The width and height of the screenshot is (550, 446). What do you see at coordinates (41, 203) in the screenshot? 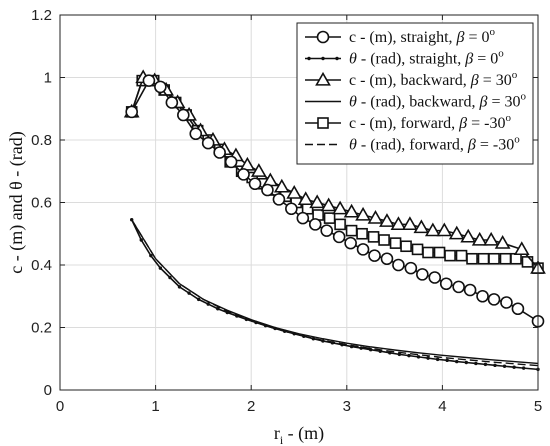
I see `y-tick-label: 0.6` at bounding box center [41, 203].